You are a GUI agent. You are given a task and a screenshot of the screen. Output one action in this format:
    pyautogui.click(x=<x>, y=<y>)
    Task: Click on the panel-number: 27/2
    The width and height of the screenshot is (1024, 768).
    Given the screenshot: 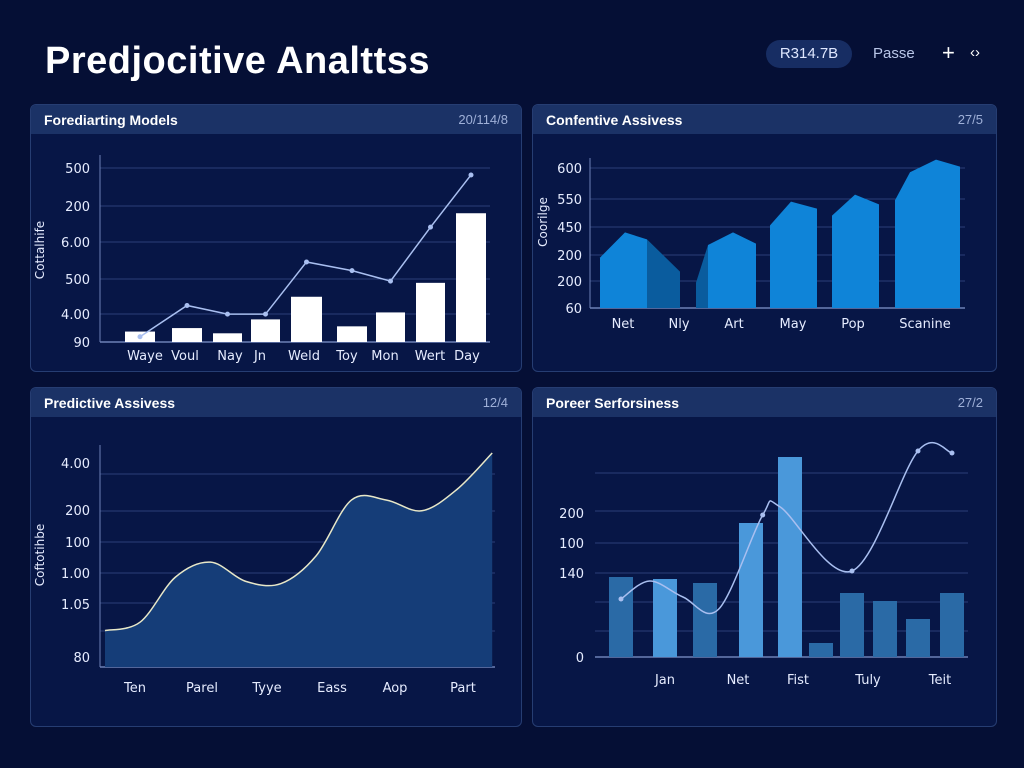 What is the action you would take?
    pyautogui.click(x=970, y=402)
    